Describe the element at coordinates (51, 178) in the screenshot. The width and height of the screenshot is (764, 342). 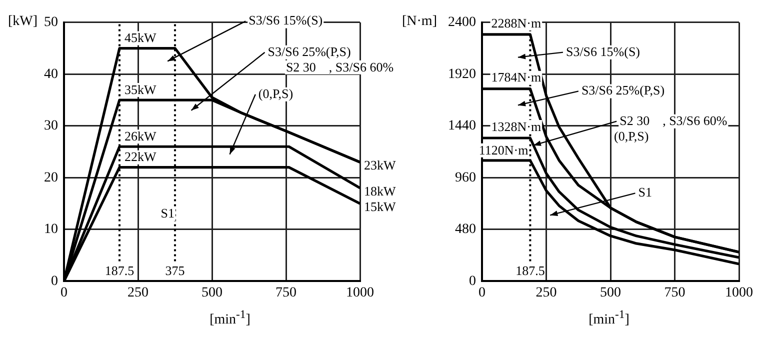
I see `y-tick-label: 20` at that location.